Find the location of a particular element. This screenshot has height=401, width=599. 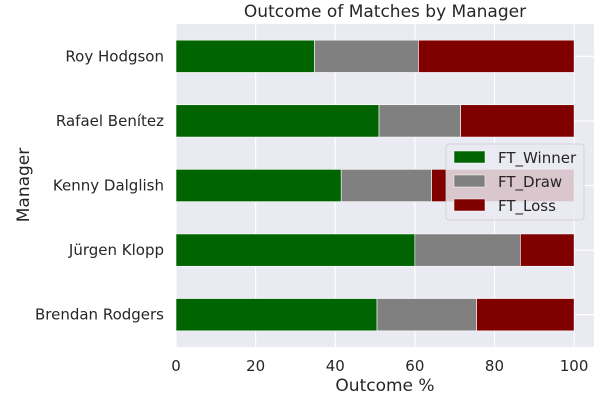

y-tick-label: Roy Hodgson is located at coordinates (114, 56).